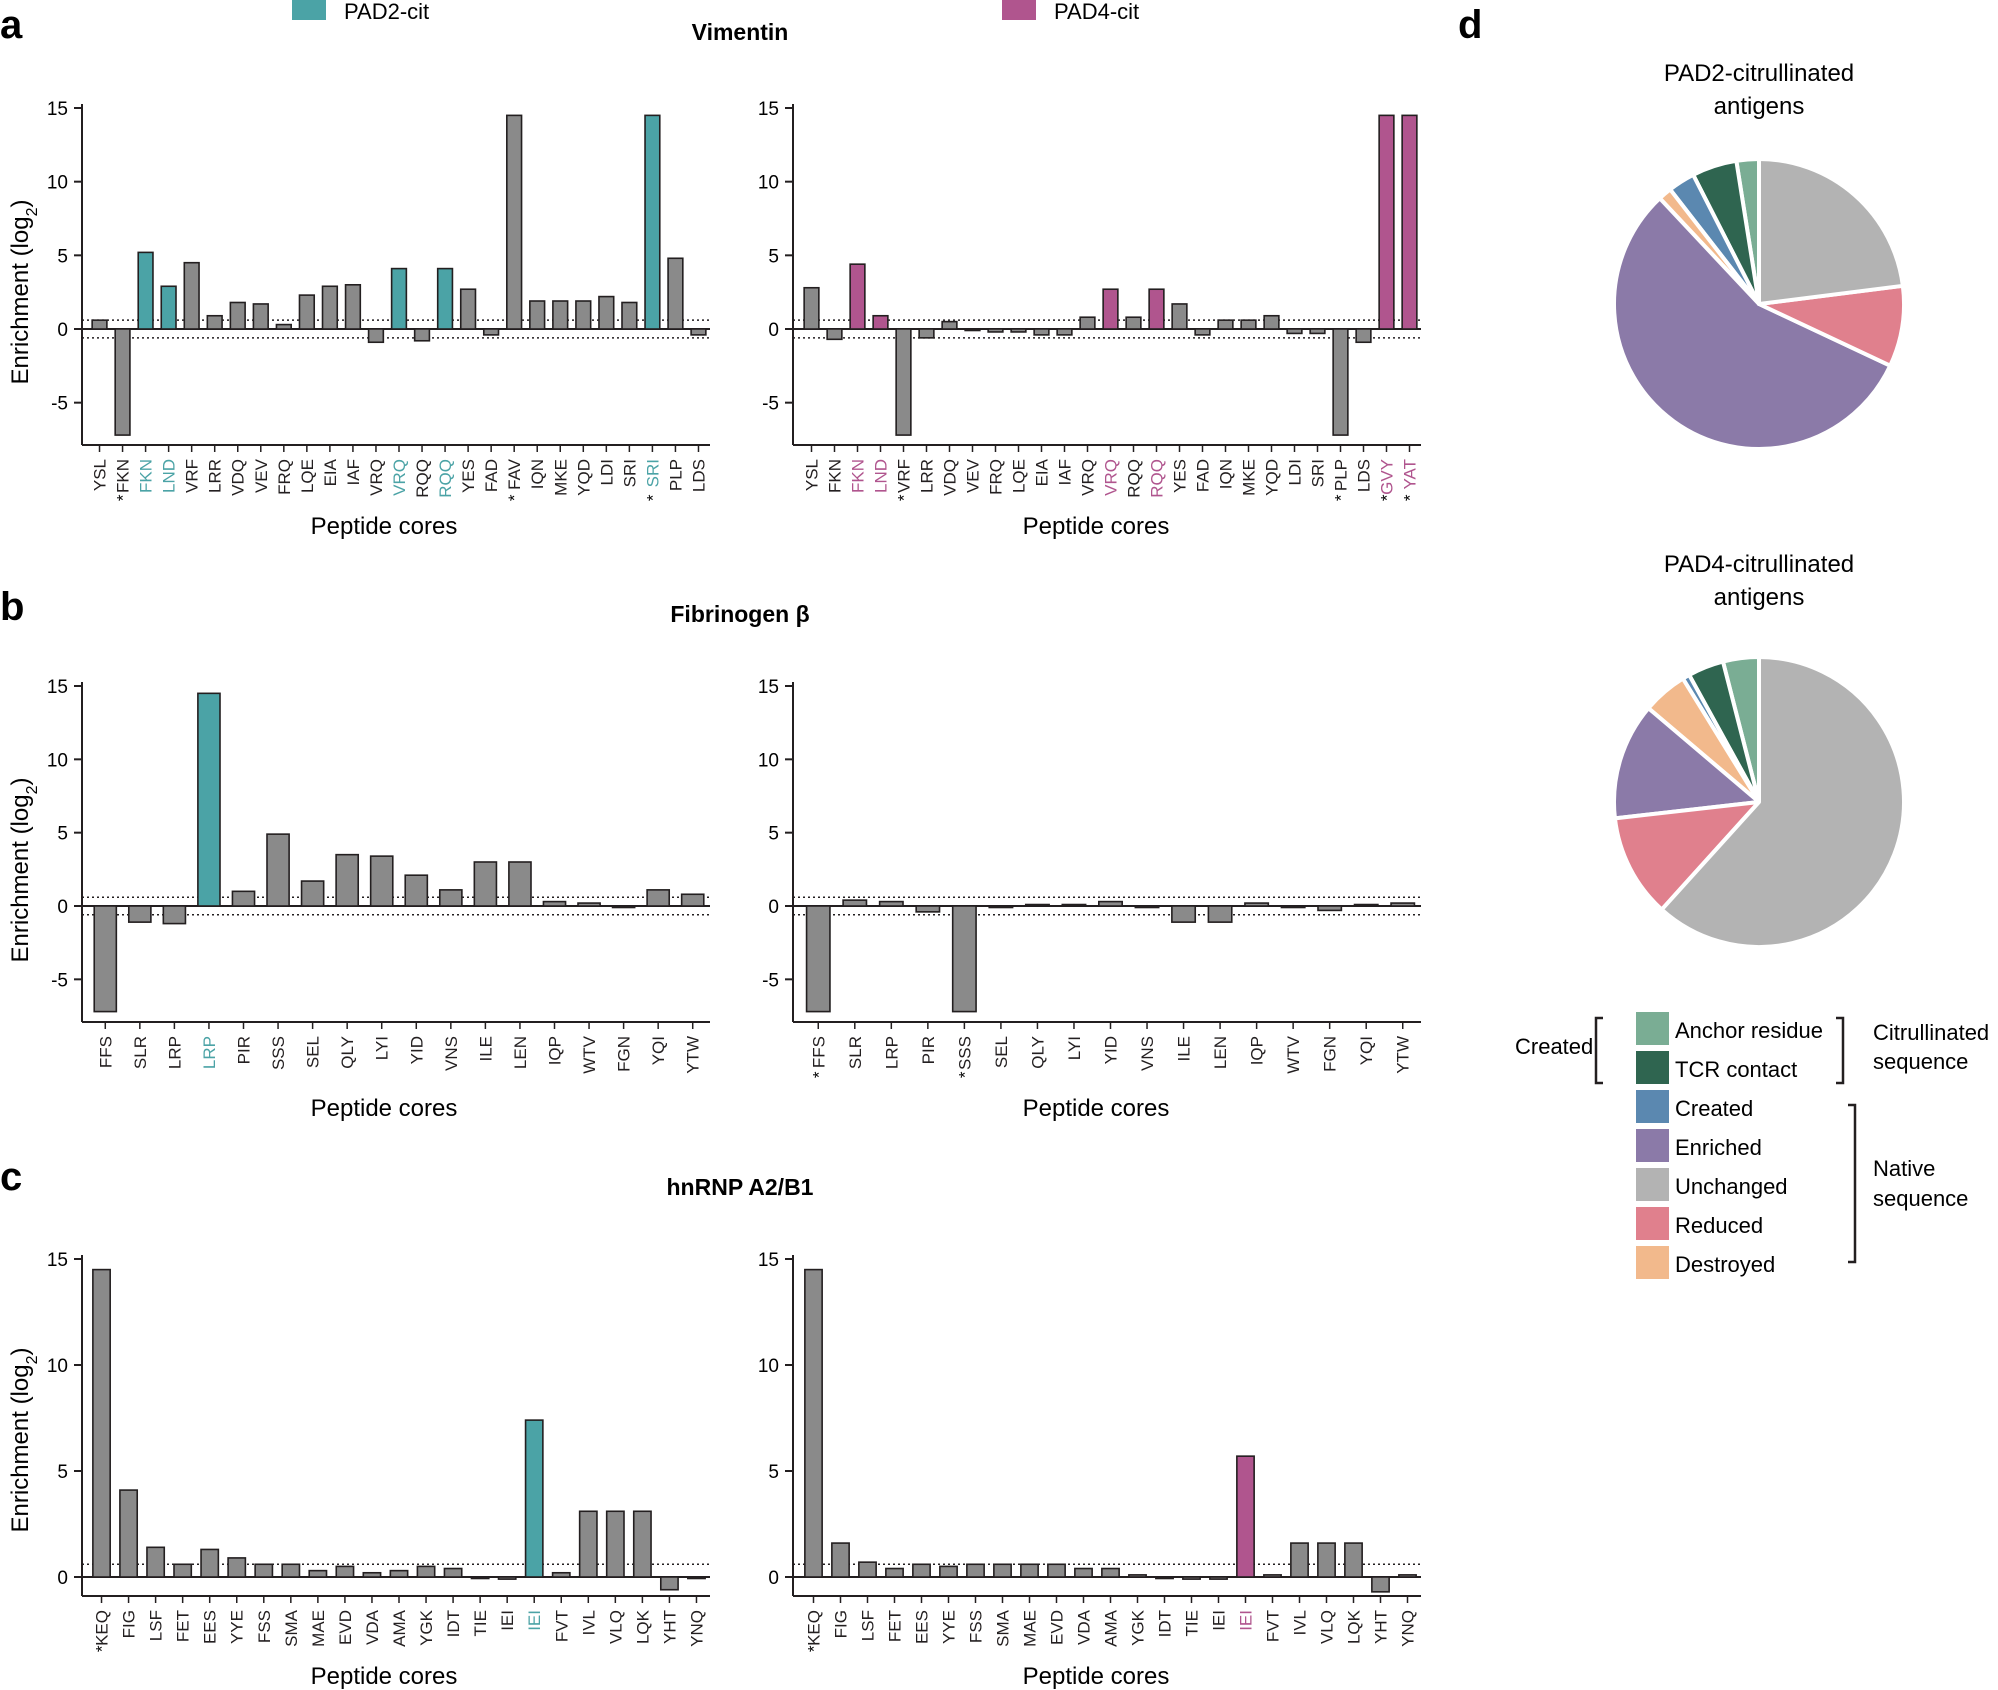 The height and width of the screenshot is (1690, 1998). What do you see at coordinates (101, 1423) in the screenshot?
I see `bar-keq` at bounding box center [101, 1423].